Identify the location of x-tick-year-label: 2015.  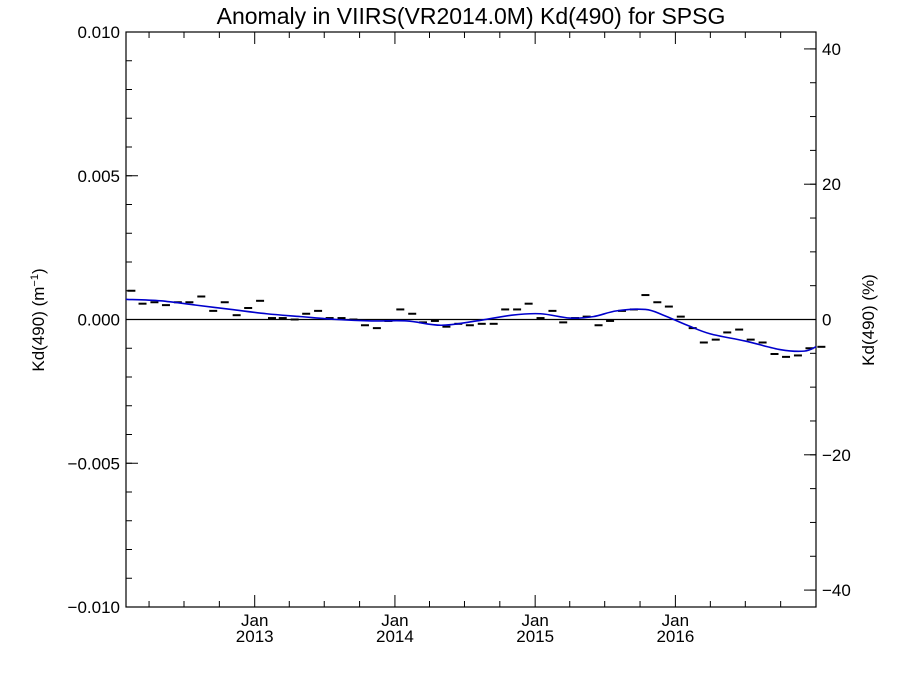
(535, 636).